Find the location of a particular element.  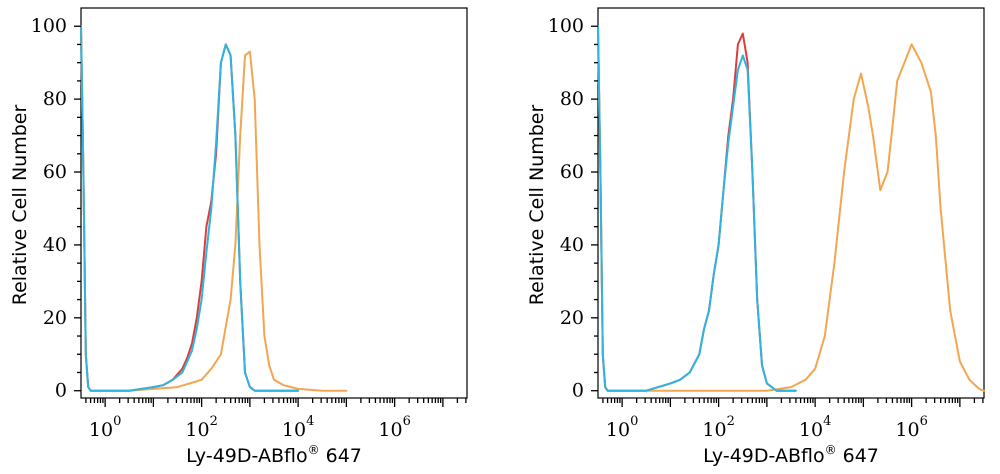

xlabel-right: Ly-49D-ABflo® 647 is located at coordinates (791, 455).